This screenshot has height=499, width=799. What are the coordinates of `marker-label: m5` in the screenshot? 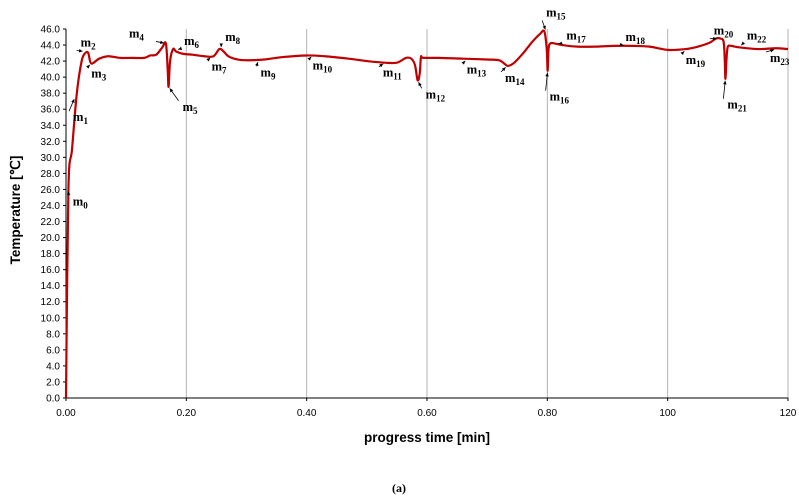 It's located at (190, 108).